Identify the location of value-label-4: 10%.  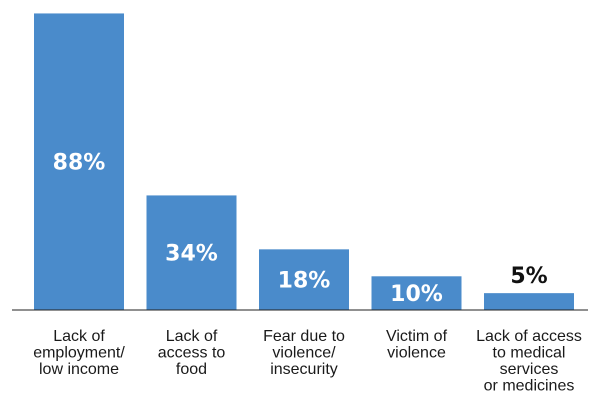
(416, 294).